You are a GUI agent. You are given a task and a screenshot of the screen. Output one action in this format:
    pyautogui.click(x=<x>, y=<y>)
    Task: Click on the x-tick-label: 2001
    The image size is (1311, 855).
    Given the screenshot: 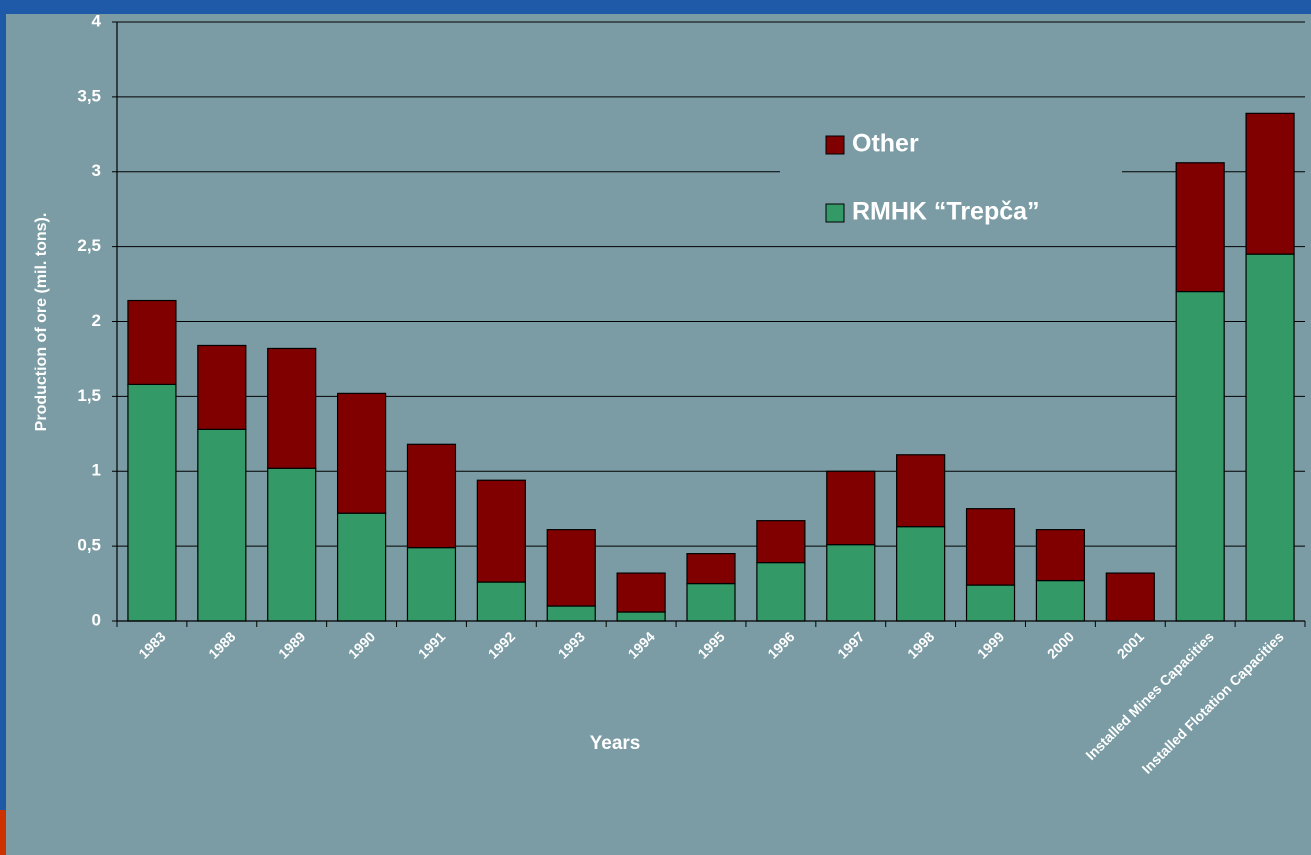 What is the action you would take?
    pyautogui.click(x=1130, y=644)
    